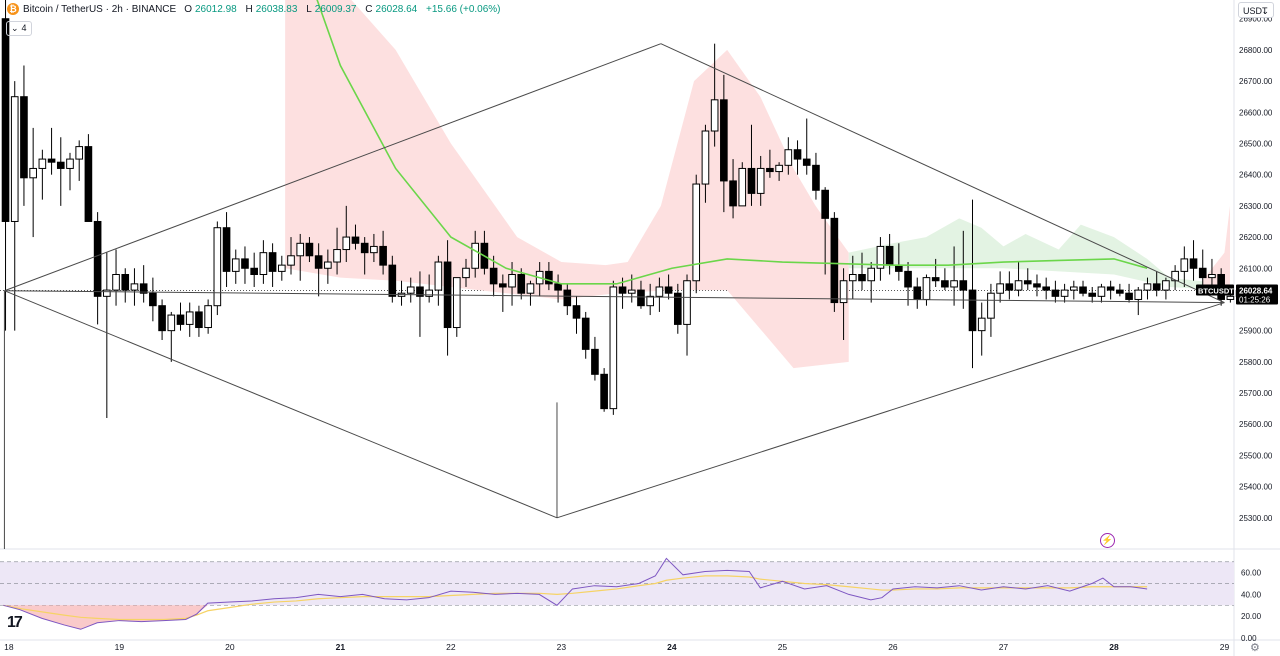  I want to click on open-label: O, so click(188, 9).